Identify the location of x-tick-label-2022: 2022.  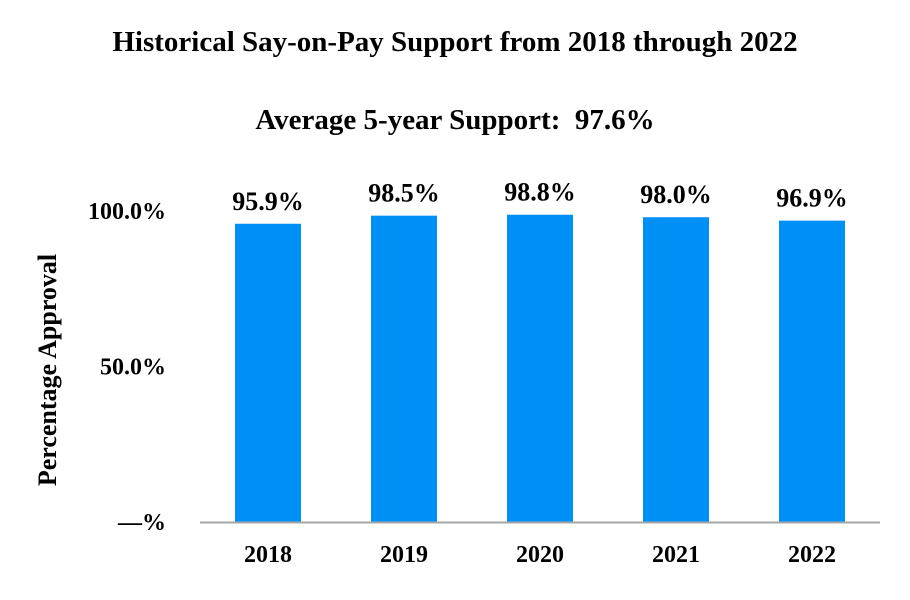
(812, 555).